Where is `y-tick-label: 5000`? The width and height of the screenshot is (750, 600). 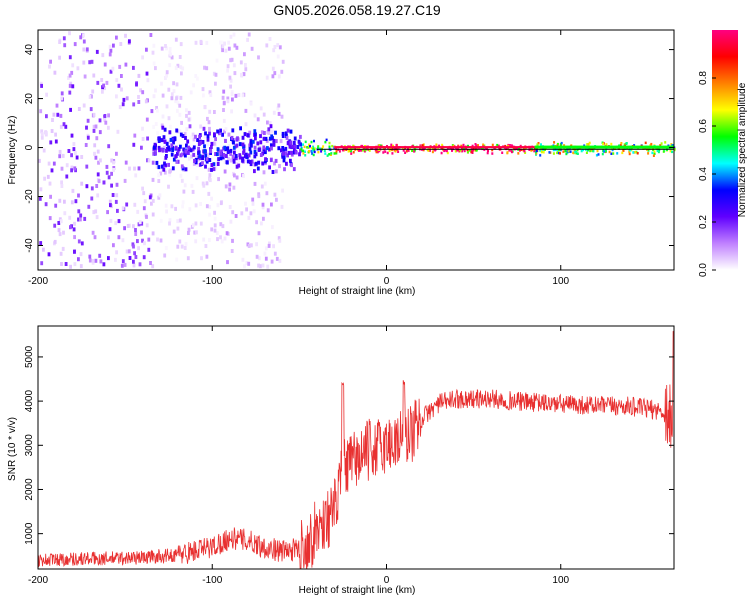 y-tick-label: 5000 is located at coordinates (29, 356).